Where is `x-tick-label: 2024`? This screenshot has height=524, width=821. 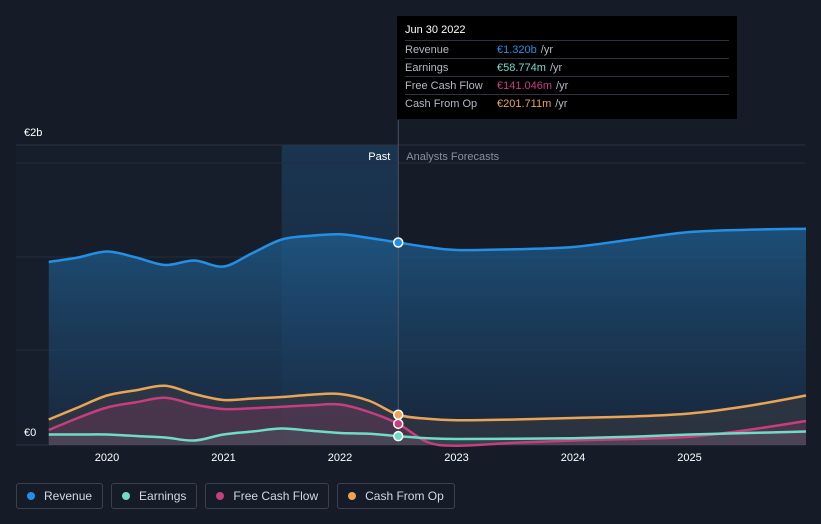 x-tick-label: 2024 is located at coordinates (573, 458).